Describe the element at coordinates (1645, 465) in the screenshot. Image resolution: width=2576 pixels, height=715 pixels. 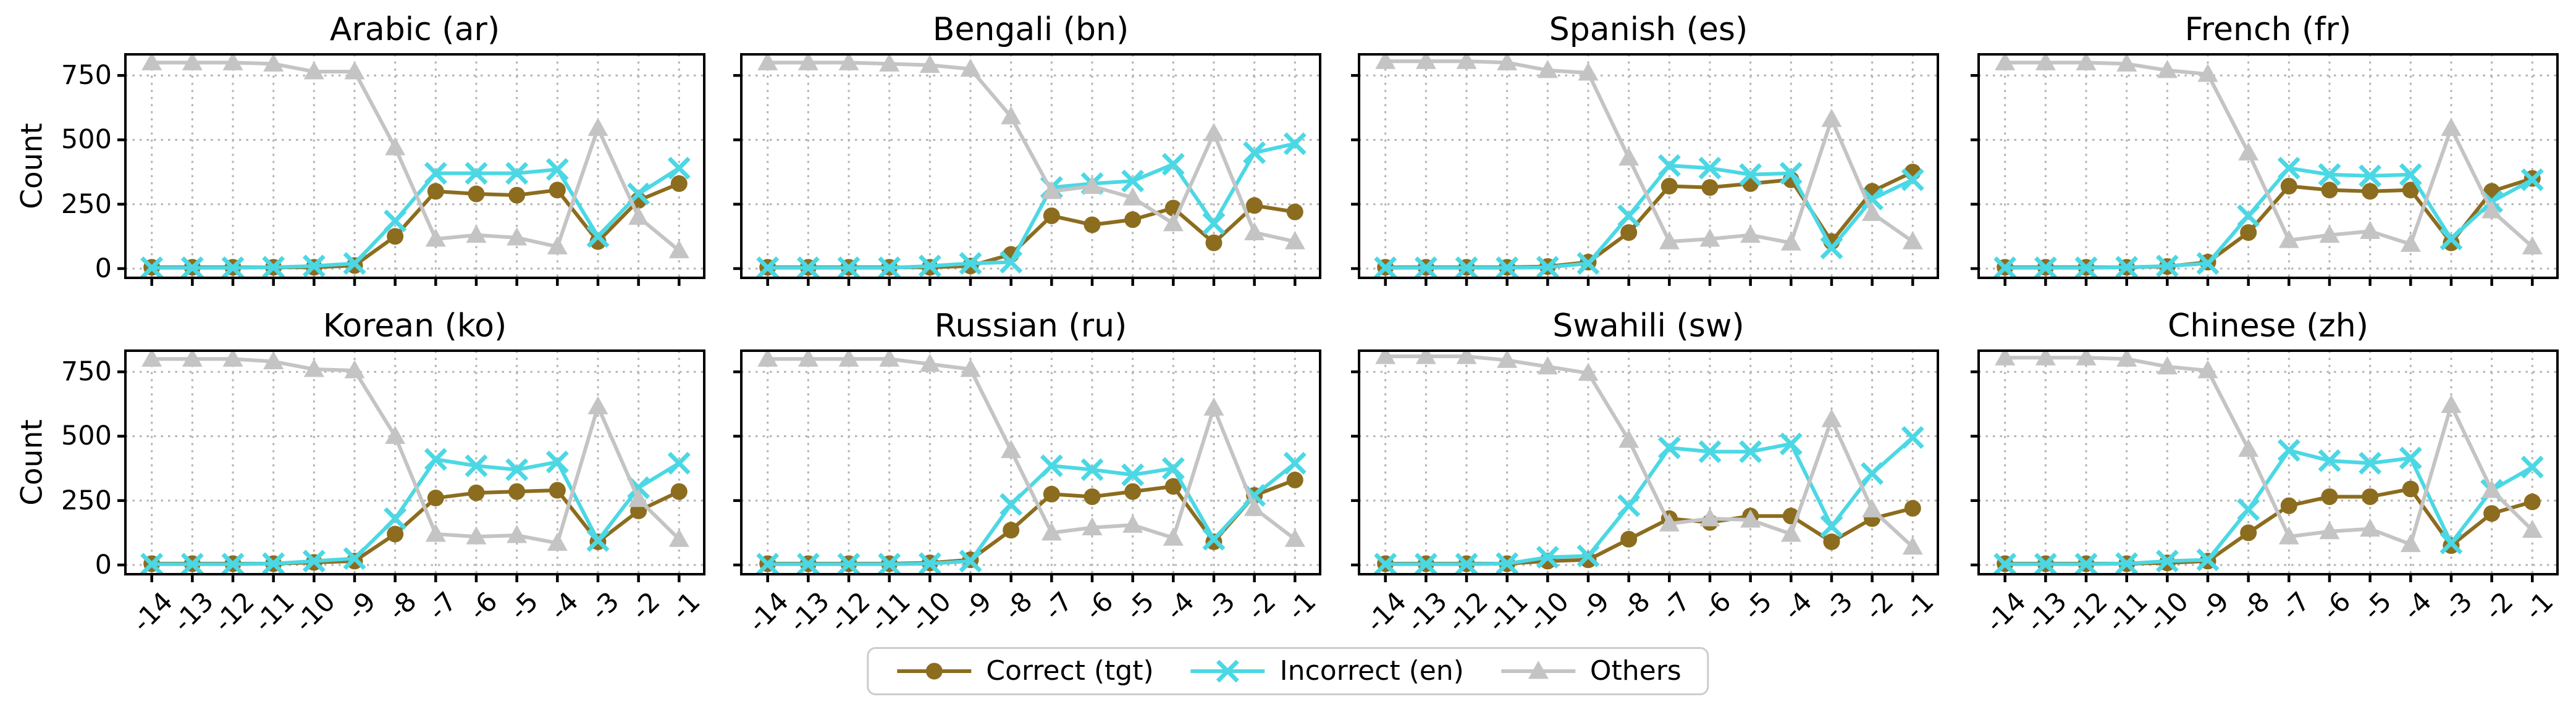
I see `axes-swahili` at that location.